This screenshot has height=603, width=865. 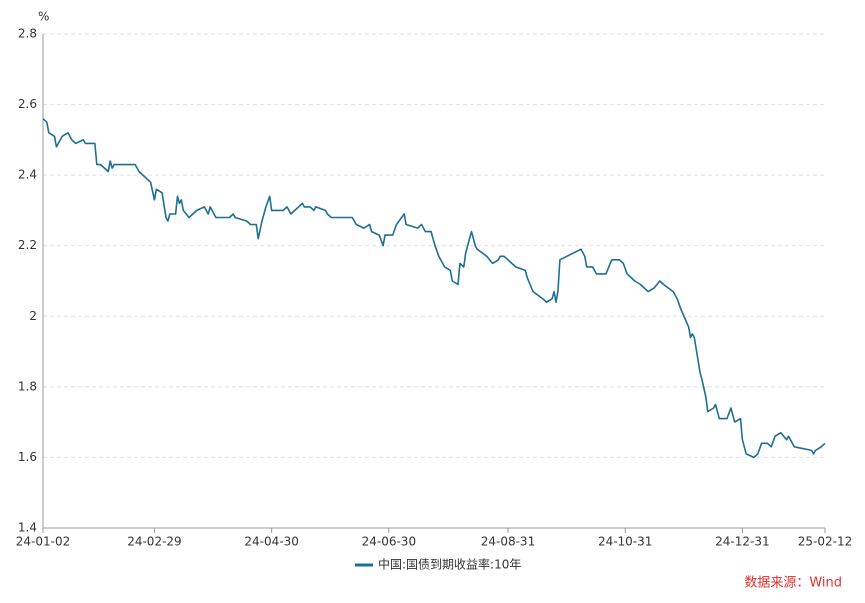 What do you see at coordinates (27, 245) in the screenshot?
I see `y-tick-label: 2.2` at bounding box center [27, 245].